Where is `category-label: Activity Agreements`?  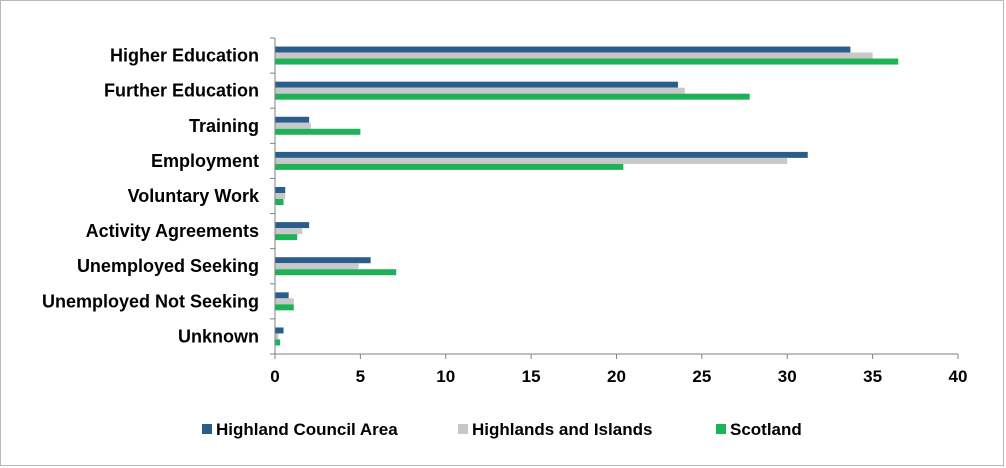 category-label: Activity Agreements is located at coordinates (172, 231).